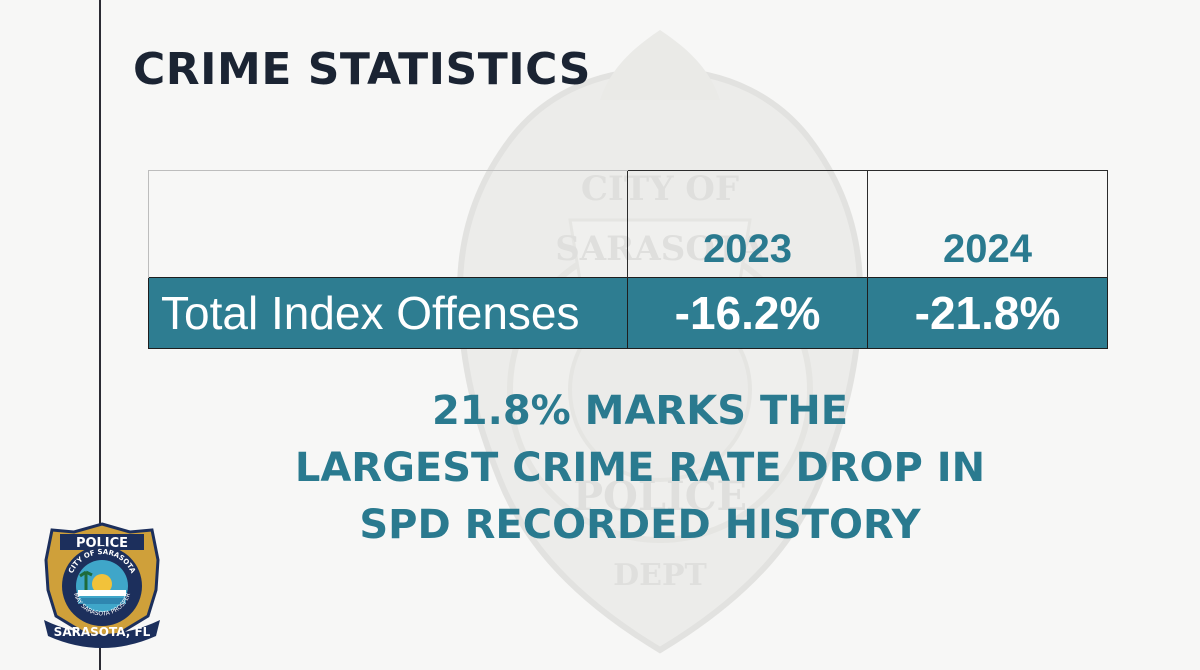 This screenshot has width=1200, height=670. What do you see at coordinates (660, 496) in the screenshot?
I see `watermark-text-lower: POLICE` at bounding box center [660, 496].